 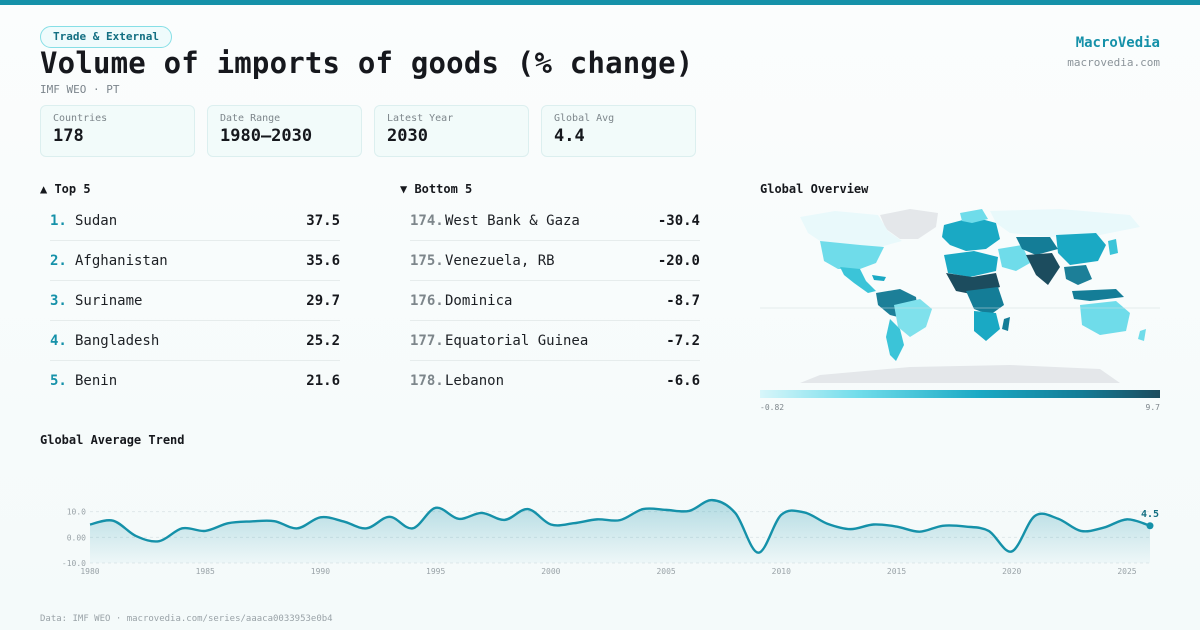 What do you see at coordinates (678, 260) in the screenshot?
I see `country-value: -20.0` at bounding box center [678, 260].